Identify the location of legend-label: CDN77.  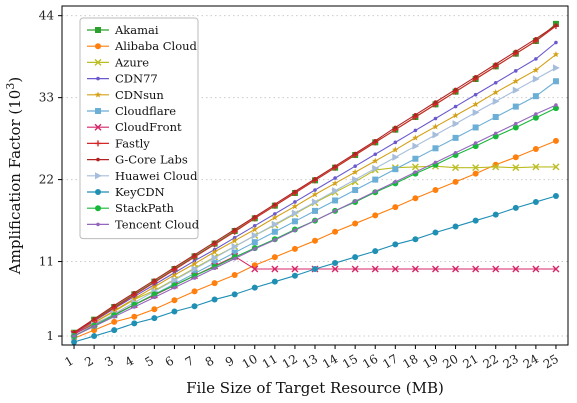
(136, 79).